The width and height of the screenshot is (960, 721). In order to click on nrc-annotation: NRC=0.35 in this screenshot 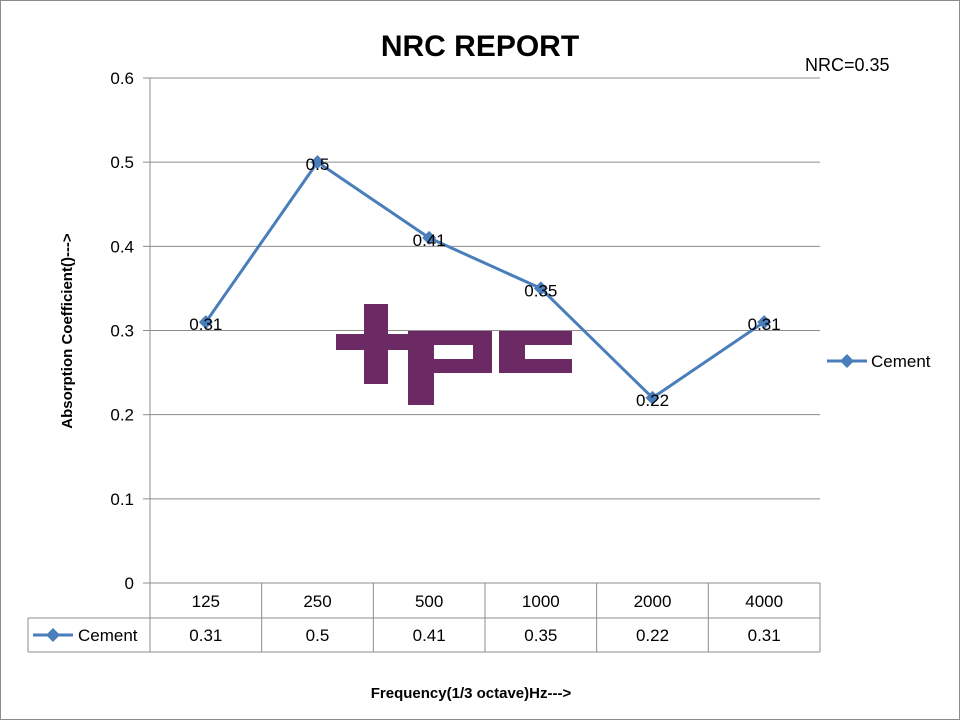, I will do `click(847, 65)`.